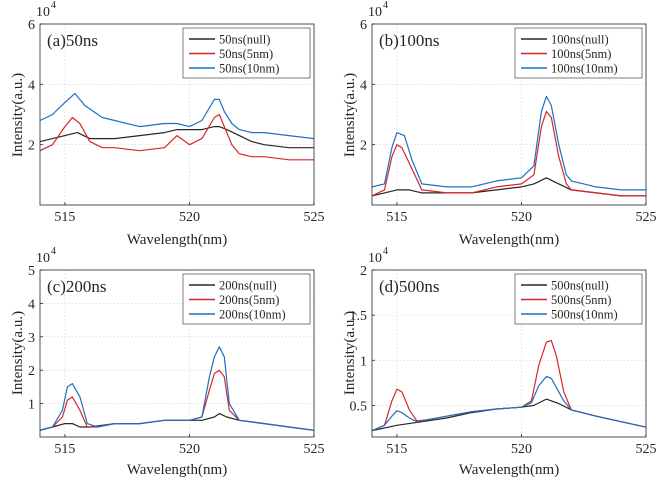  What do you see at coordinates (409, 40) in the screenshot?
I see `panel-label: (b)100ns` at bounding box center [409, 40].